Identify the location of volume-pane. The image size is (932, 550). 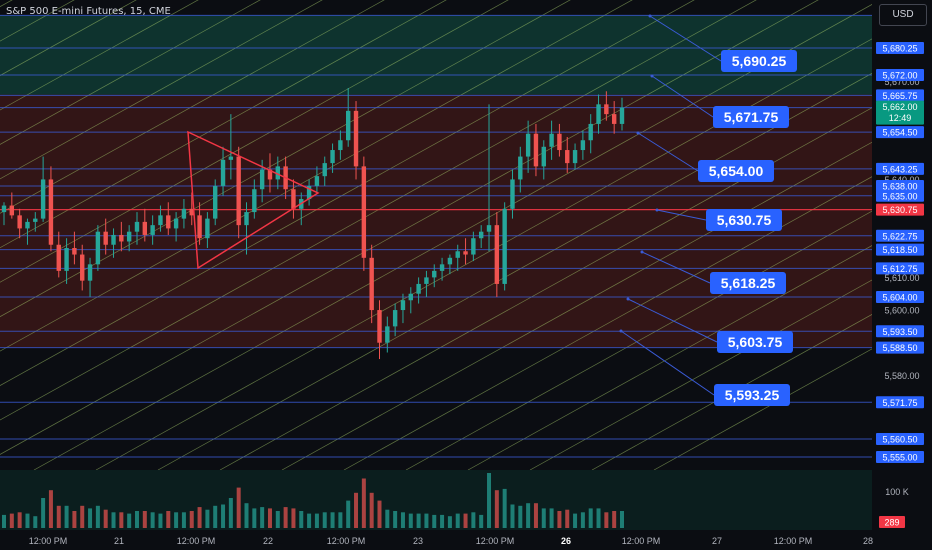
(436, 500).